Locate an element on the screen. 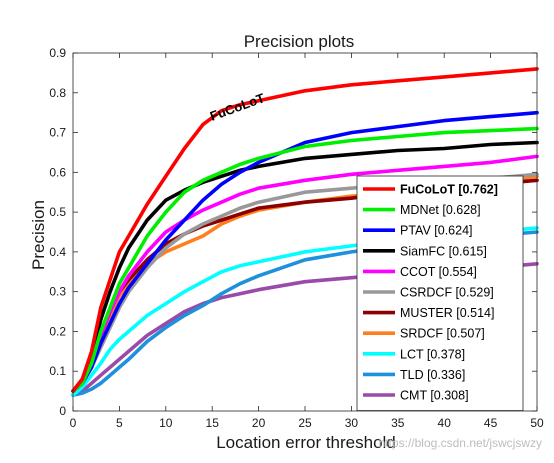 The width and height of the screenshot is (554, 463). legend-entry: SiamFC [0.615] is located at coordinates (443, 251).